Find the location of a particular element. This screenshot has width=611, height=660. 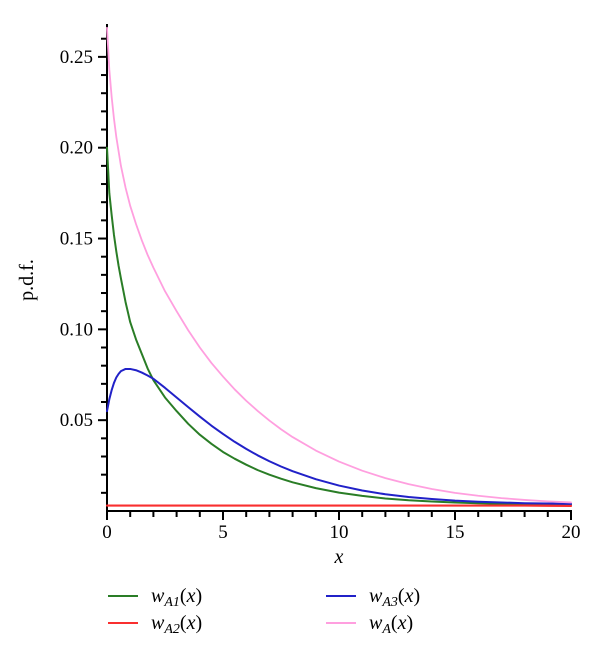

legend-item-wA3: wA3(x) is located at coordinates (434, 597).